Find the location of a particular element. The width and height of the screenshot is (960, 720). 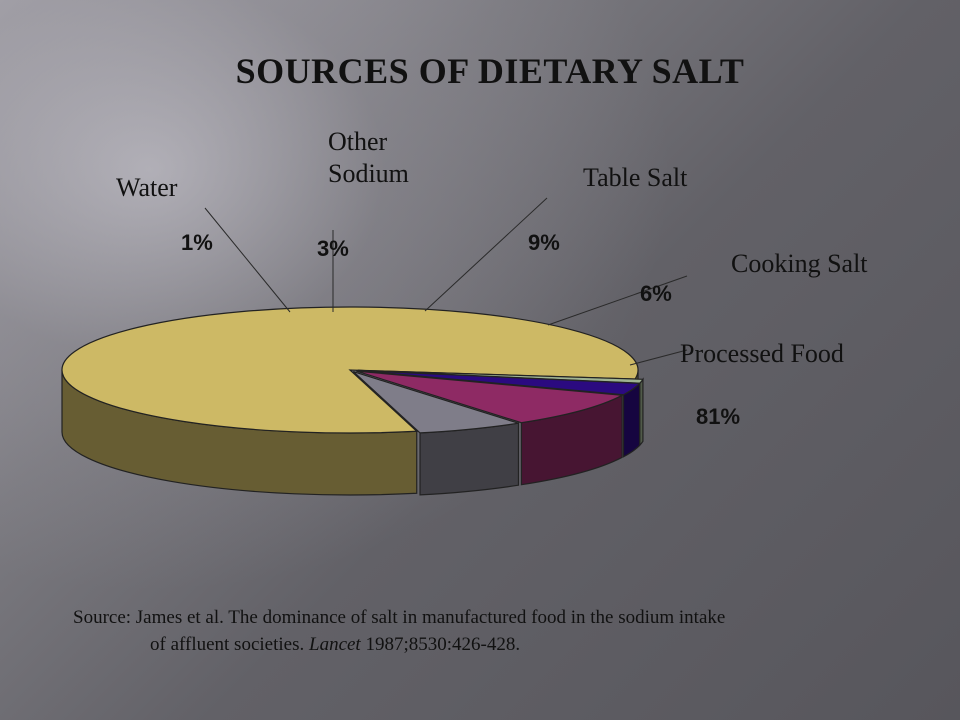

category-label-water: Water is located at coordinates (147, 187).